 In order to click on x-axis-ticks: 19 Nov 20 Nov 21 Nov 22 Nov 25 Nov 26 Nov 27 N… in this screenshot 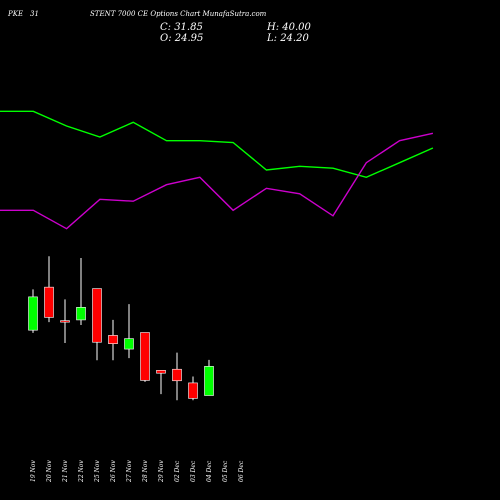, I will do `click(137, 471)`.